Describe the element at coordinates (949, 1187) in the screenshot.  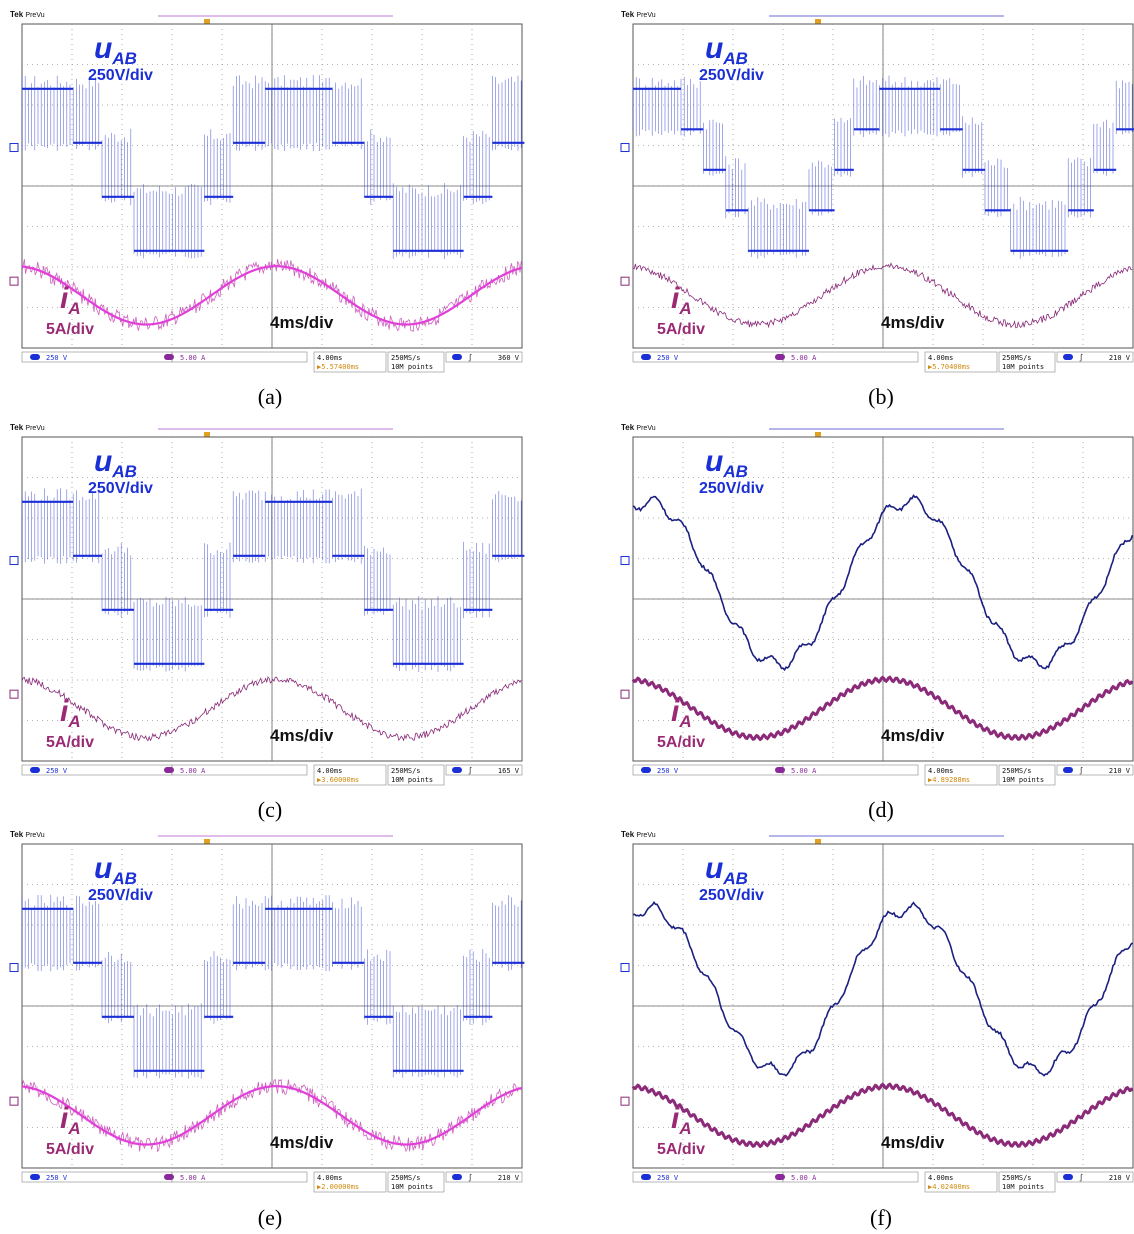
I see `delay-value: ▶4.02400ms` at that location.